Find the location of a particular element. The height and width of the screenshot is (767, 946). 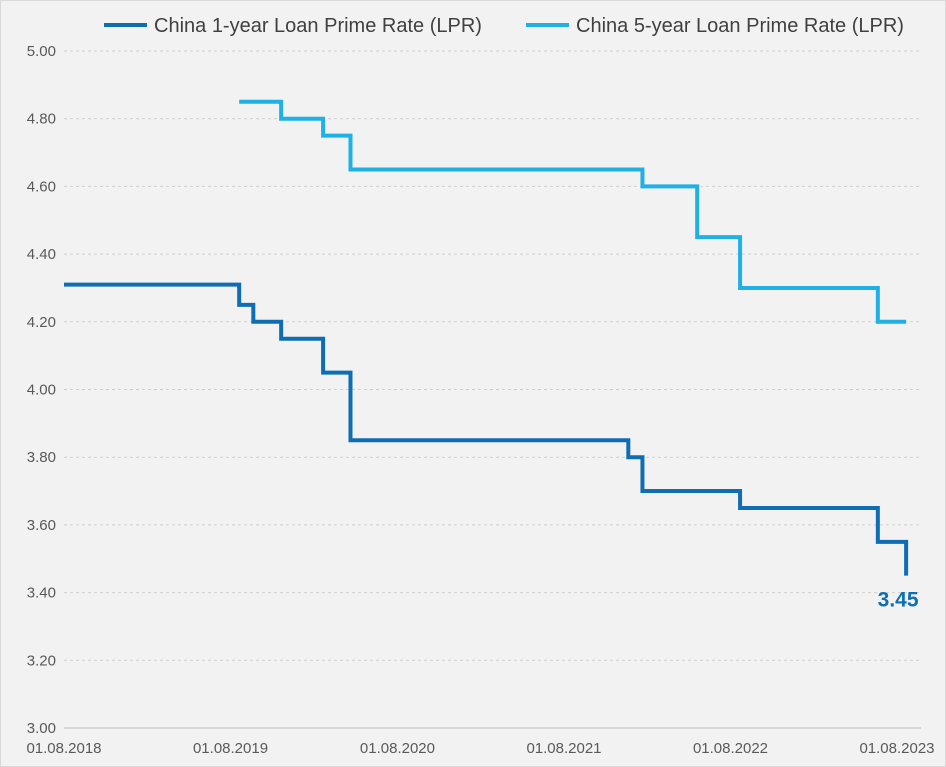

y-tick-label: 3.40 is located at coordinates (41, 593).